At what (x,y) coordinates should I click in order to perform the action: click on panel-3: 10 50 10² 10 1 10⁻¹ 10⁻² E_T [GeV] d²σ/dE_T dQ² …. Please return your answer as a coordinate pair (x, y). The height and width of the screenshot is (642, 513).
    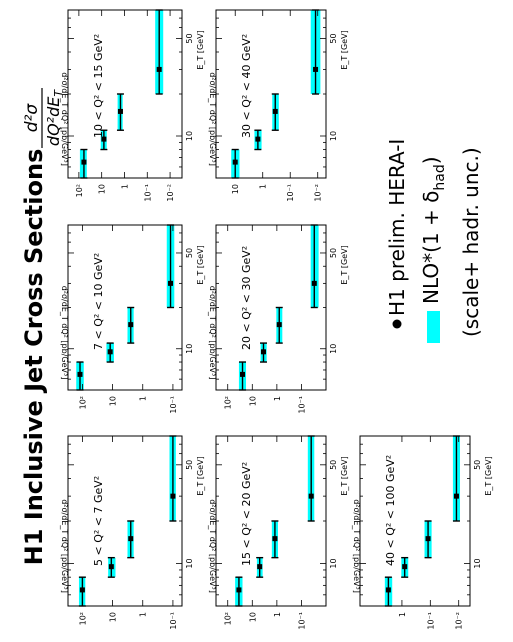
    Looking at the image, I should click on (132, 105).